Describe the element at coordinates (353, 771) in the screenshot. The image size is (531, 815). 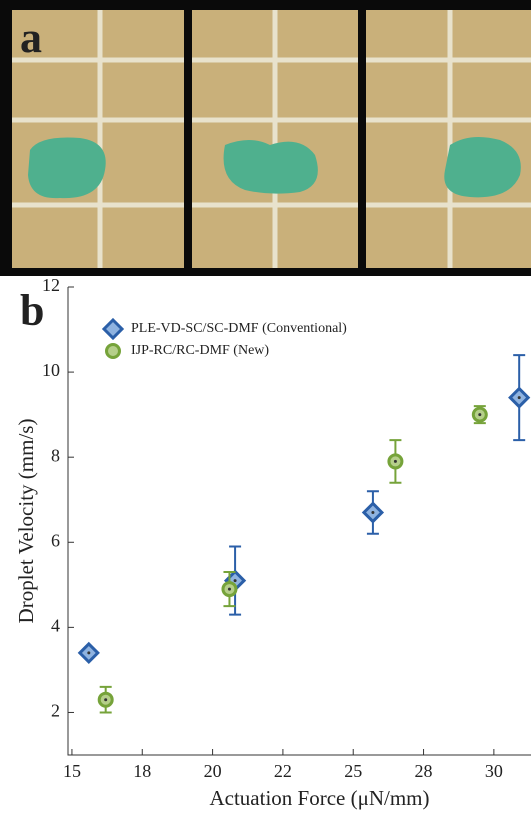
I see `x-tick-label: 25` at that location.